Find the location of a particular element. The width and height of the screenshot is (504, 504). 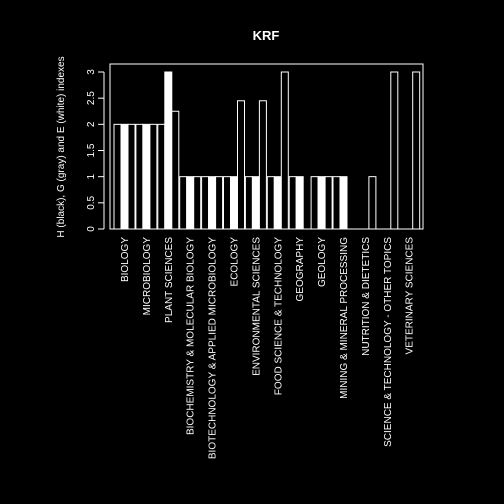

x-category-label-3: BIOCHEMISTRY & MOLECULAR BIOLOGY is located at coordinates (191, 336).